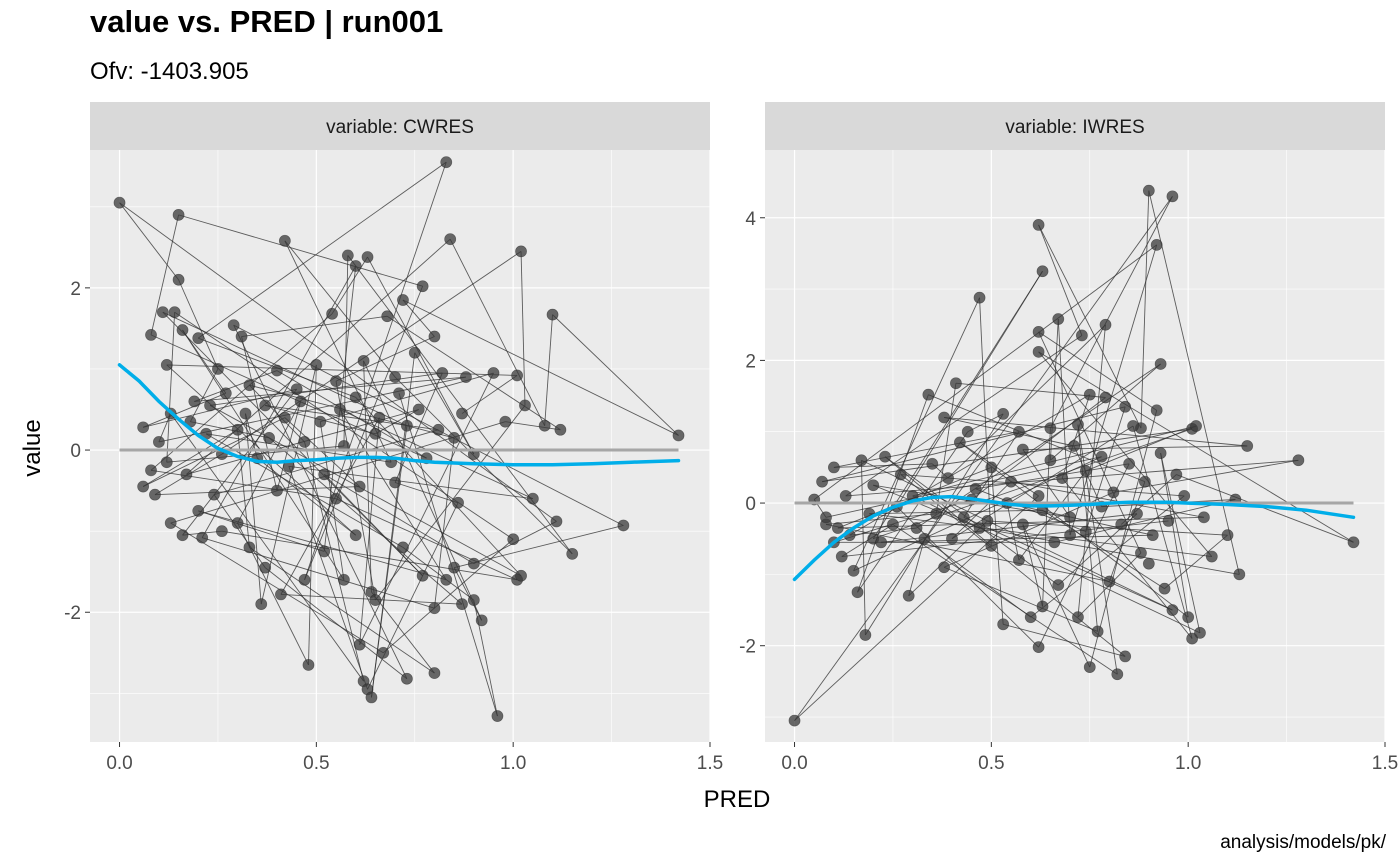  I want to click on chart-subtitle: Ofv: -1403.905, so click(169, 71).